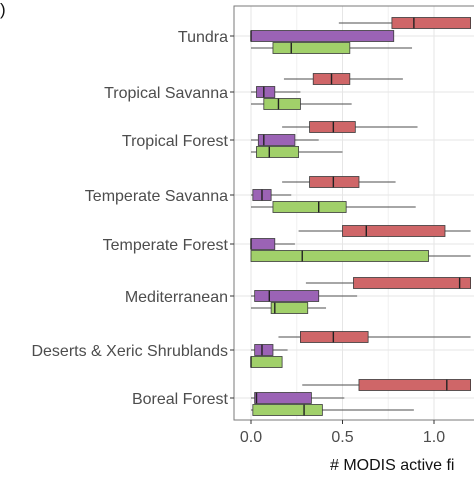 The image size is (474, 479). I want to click on y-tick-label: Mediterranean, so click(176, 297).